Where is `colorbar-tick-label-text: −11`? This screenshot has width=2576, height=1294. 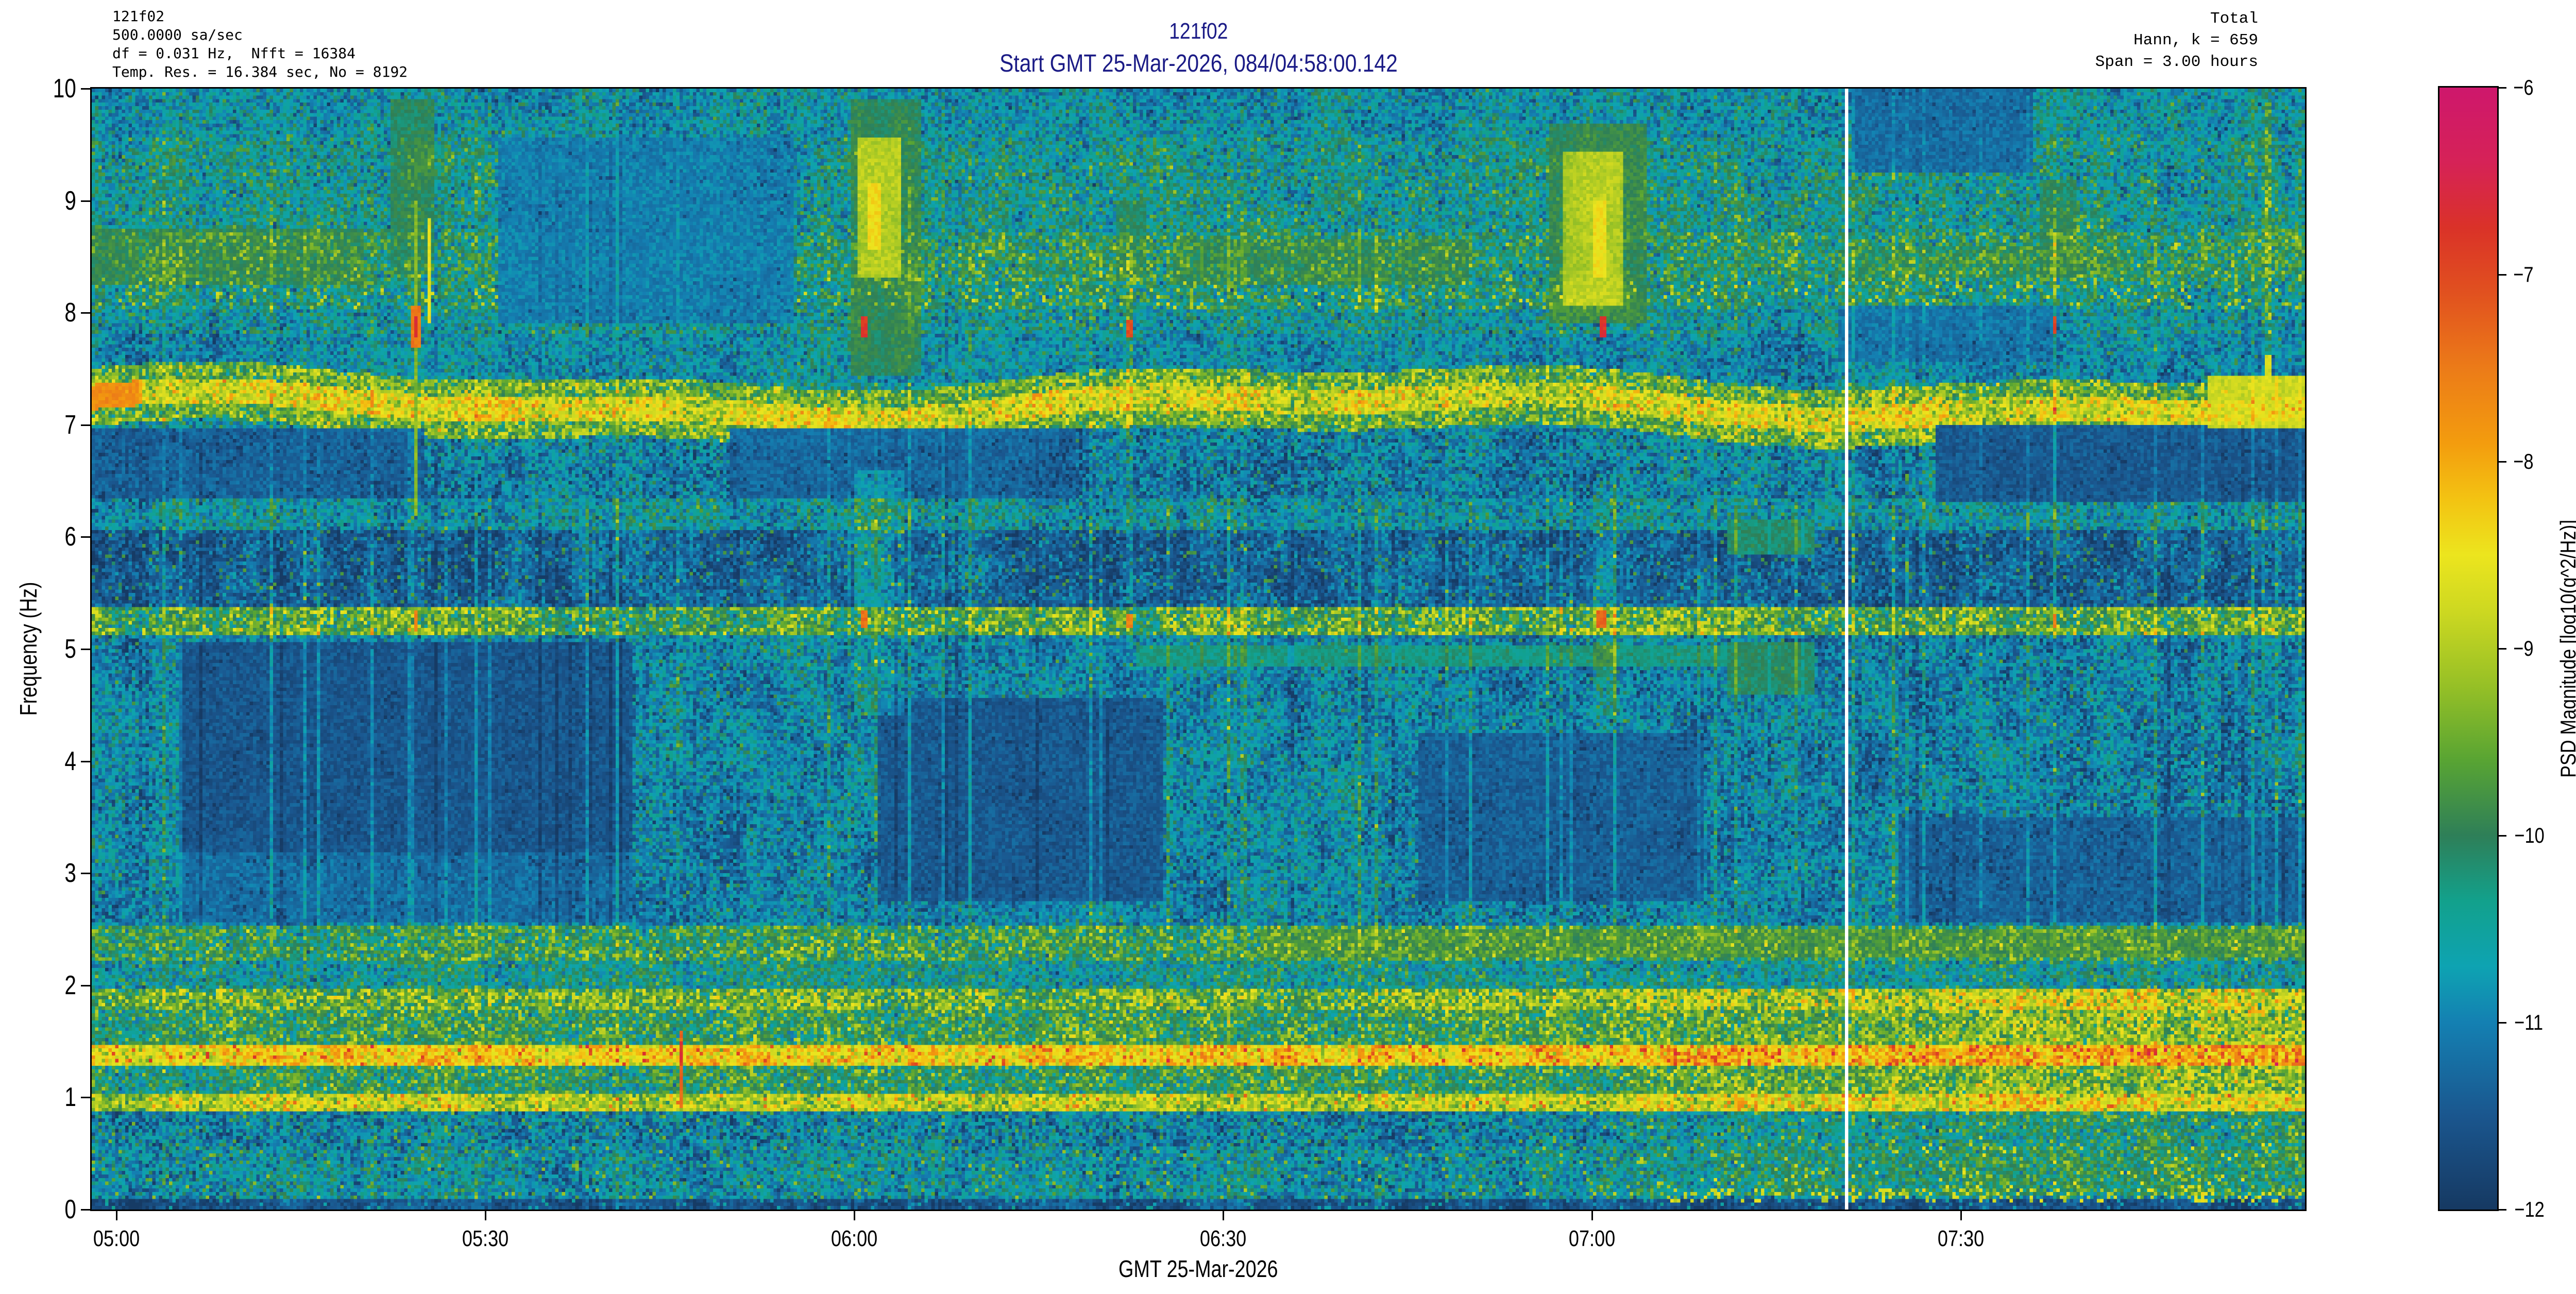 colorbar-tick-label-text: −11 is located at coordinates (2529, 1022).